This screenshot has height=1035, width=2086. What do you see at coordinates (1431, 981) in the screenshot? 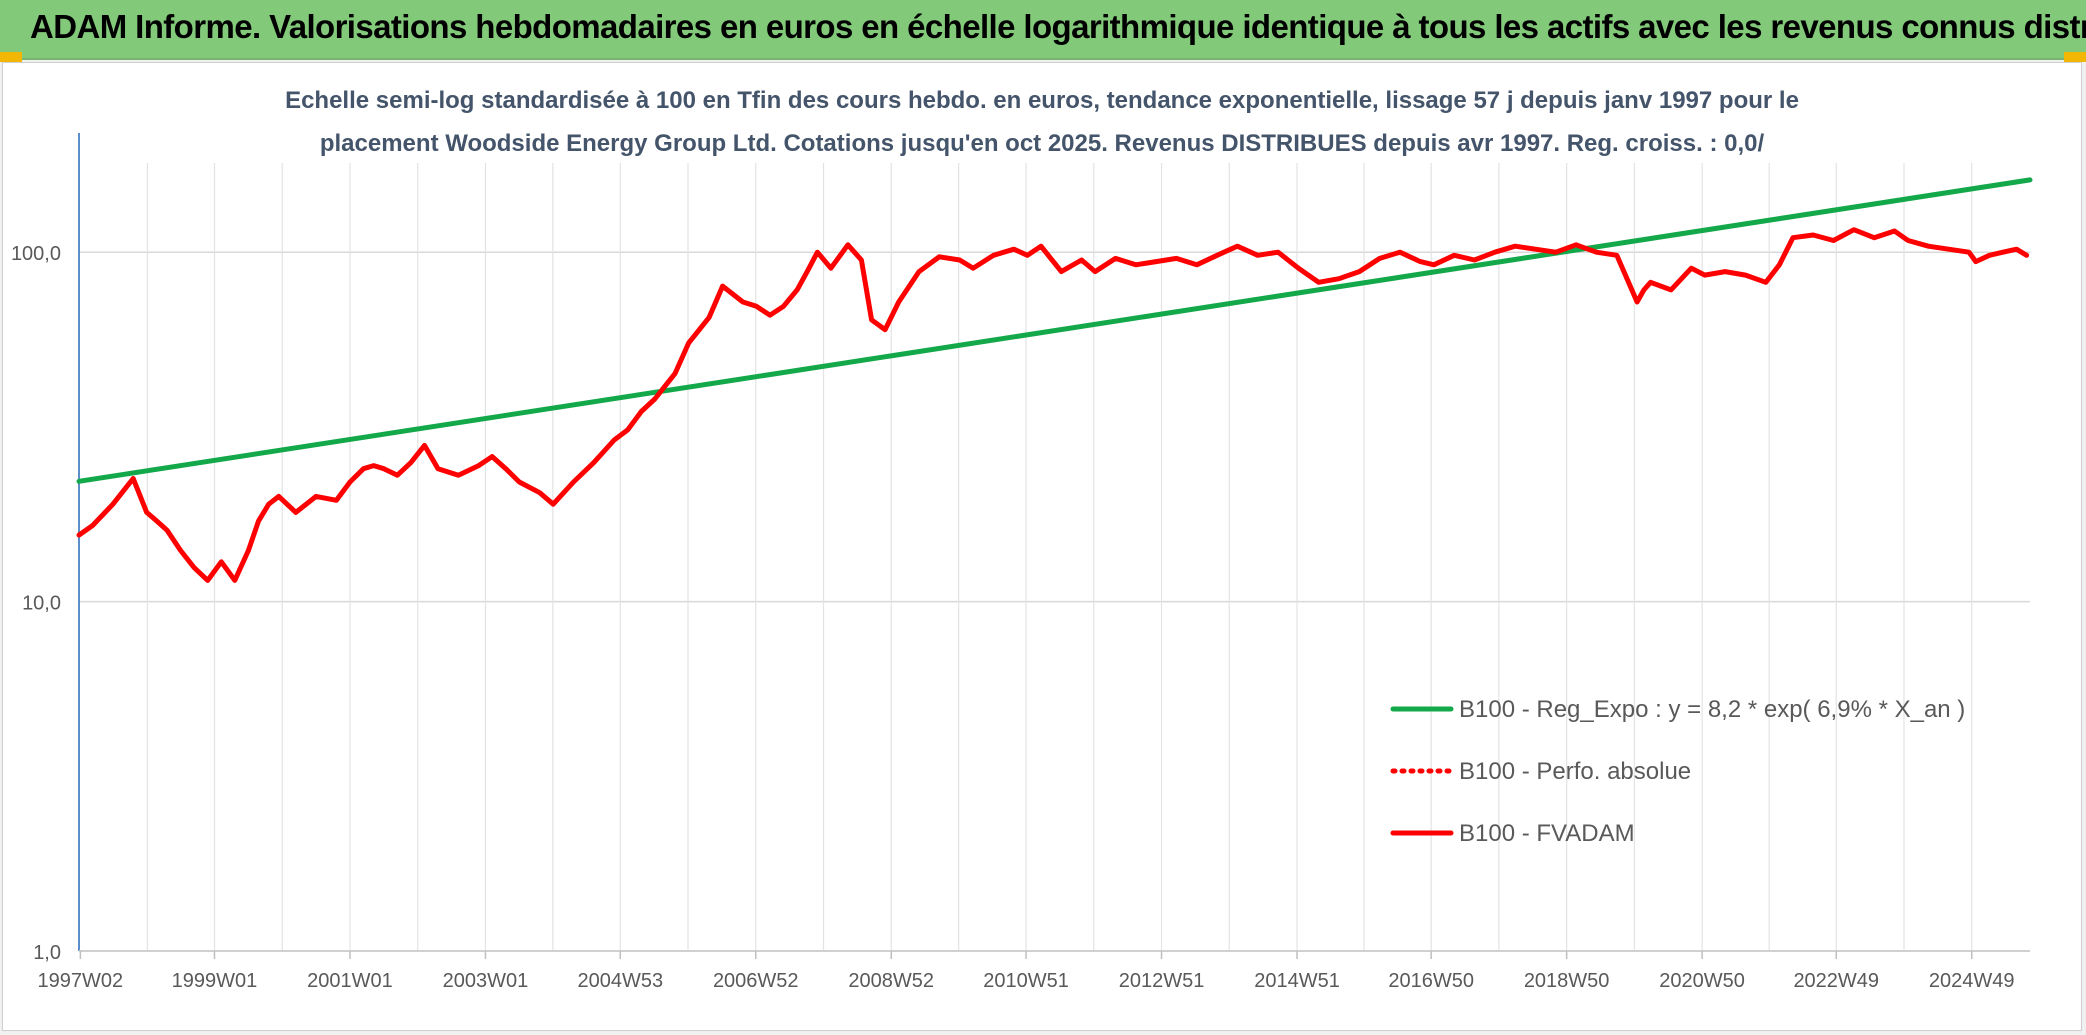
I see `x-tick-label: 2016W50` at bounding box center [1431, 981].